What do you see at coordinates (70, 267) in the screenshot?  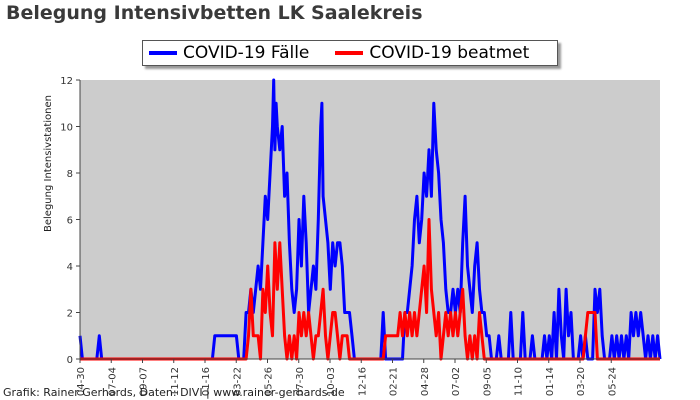 I see `y-tick-label-4: 4` at bounding box center [70, 267].